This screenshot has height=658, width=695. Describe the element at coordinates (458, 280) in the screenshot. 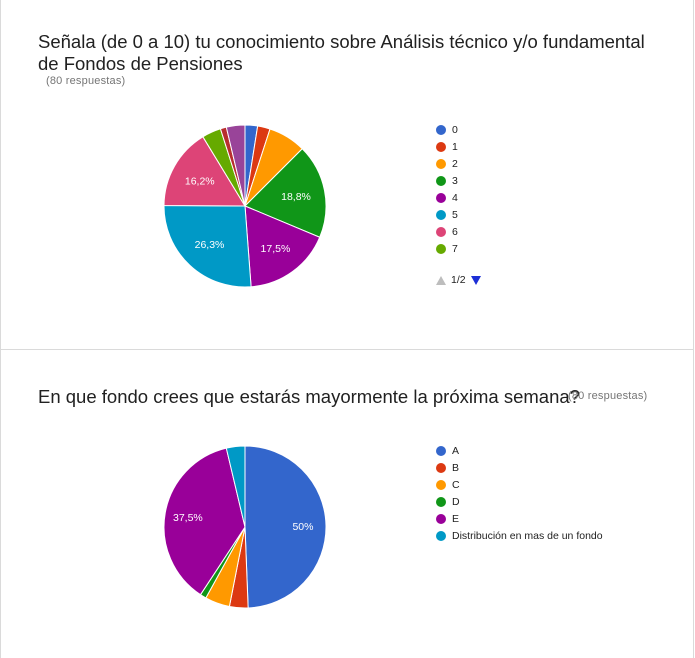

I see `pager-page-number: 1/2` at that location.